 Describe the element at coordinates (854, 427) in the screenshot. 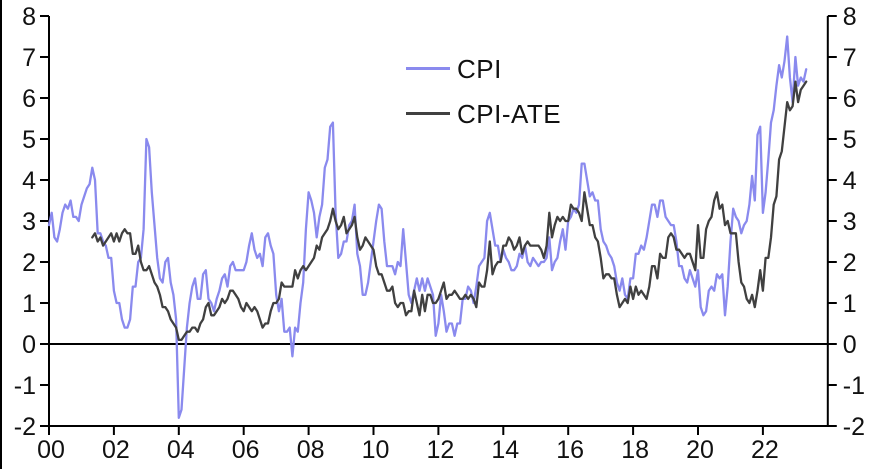

I see `y-axis-tick-label-right: -2` at that location.